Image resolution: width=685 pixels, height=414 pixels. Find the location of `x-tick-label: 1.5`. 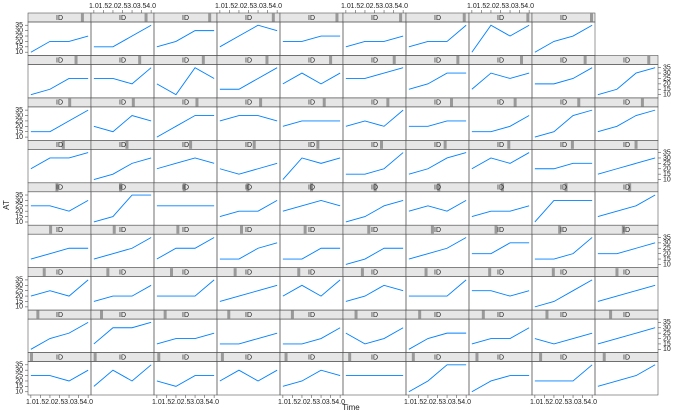

x-tick-label: 1.5 is located at coordinates (167, 402).